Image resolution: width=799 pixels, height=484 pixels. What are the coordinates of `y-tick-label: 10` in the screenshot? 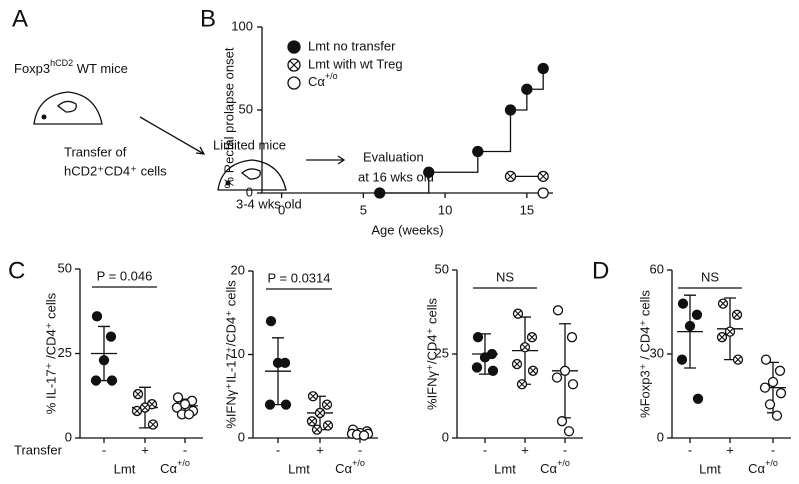 It's located at (238, 353).